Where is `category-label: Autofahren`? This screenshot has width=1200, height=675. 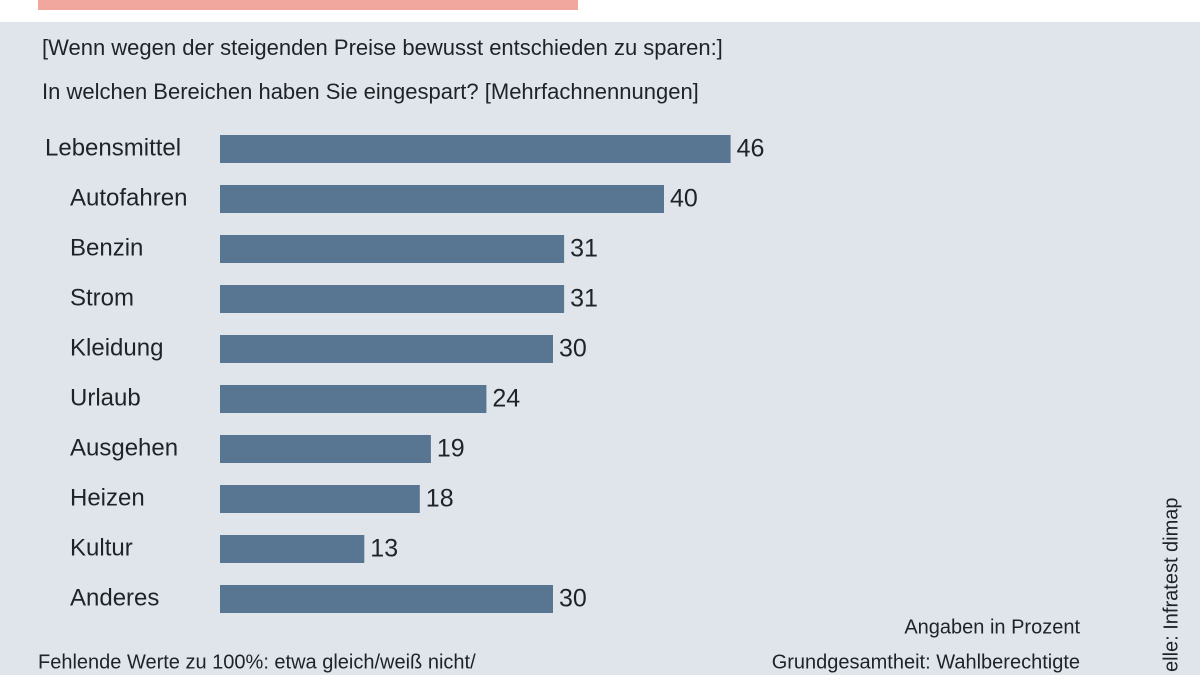
category-label: Autofahren is located at coordinates (128, 197).